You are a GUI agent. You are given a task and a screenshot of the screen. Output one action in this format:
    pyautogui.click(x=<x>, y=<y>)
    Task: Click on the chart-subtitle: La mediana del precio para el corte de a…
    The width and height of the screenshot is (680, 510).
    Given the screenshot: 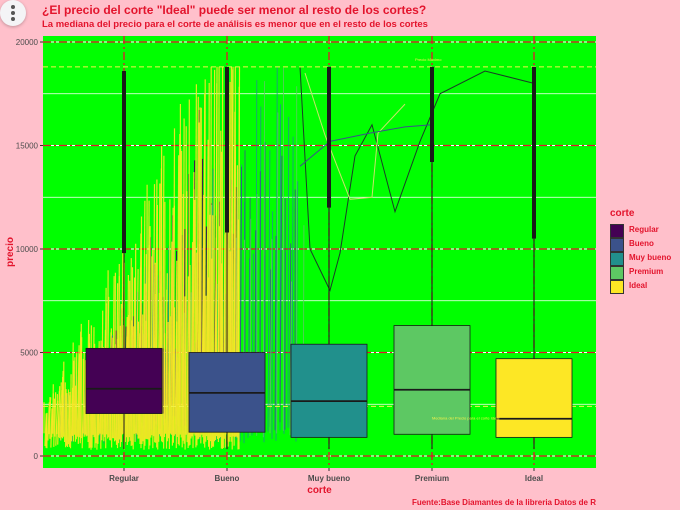 What is the action you would take?
    pyautogui.click(x=235, y=24)
    